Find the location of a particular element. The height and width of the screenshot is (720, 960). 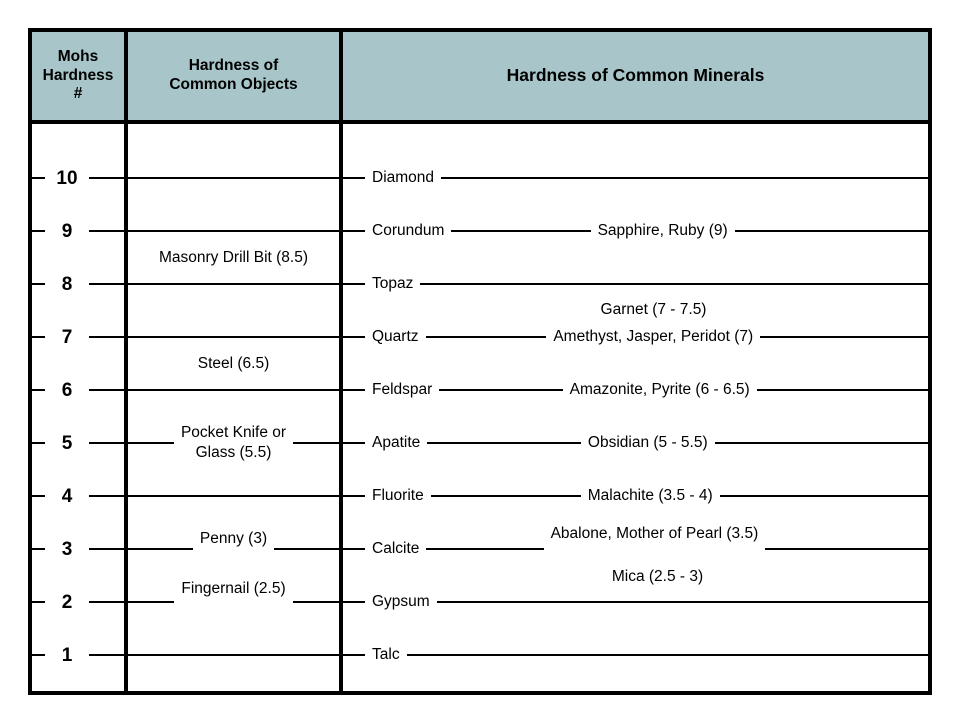

mineral-name: Talc is located at coordinates (386, 654).